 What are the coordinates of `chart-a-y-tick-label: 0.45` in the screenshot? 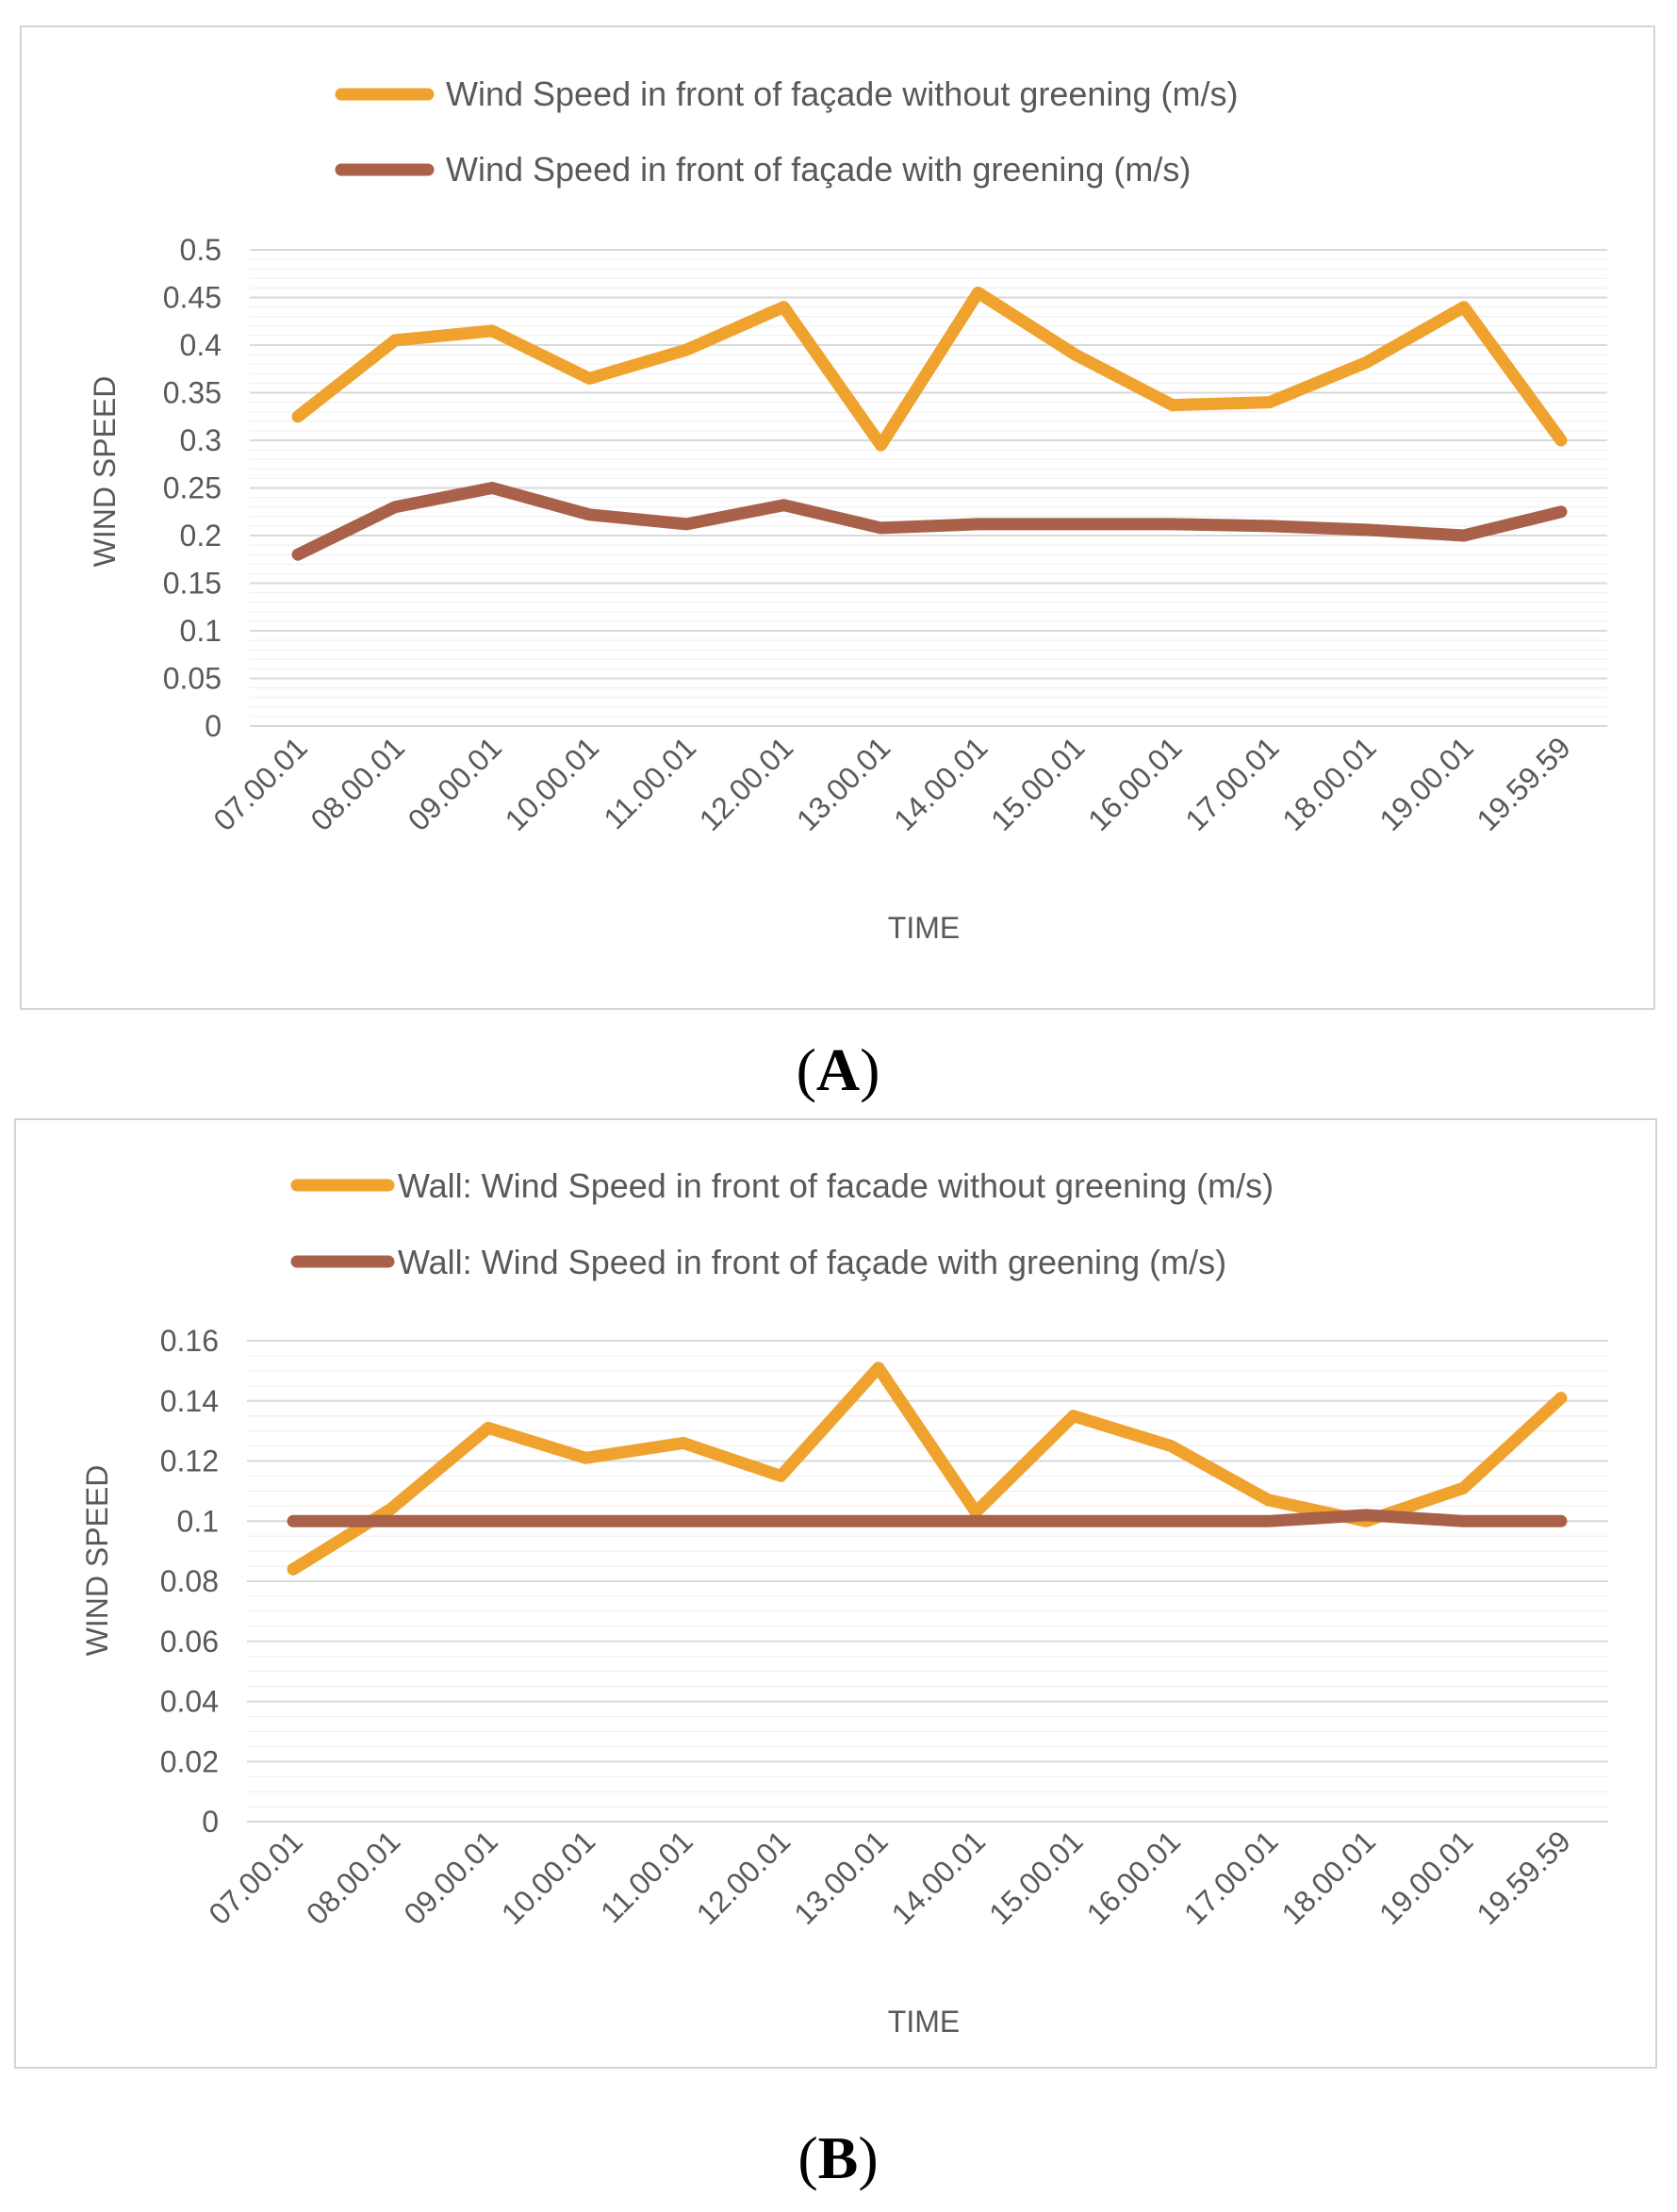 It's located at (192, 298).